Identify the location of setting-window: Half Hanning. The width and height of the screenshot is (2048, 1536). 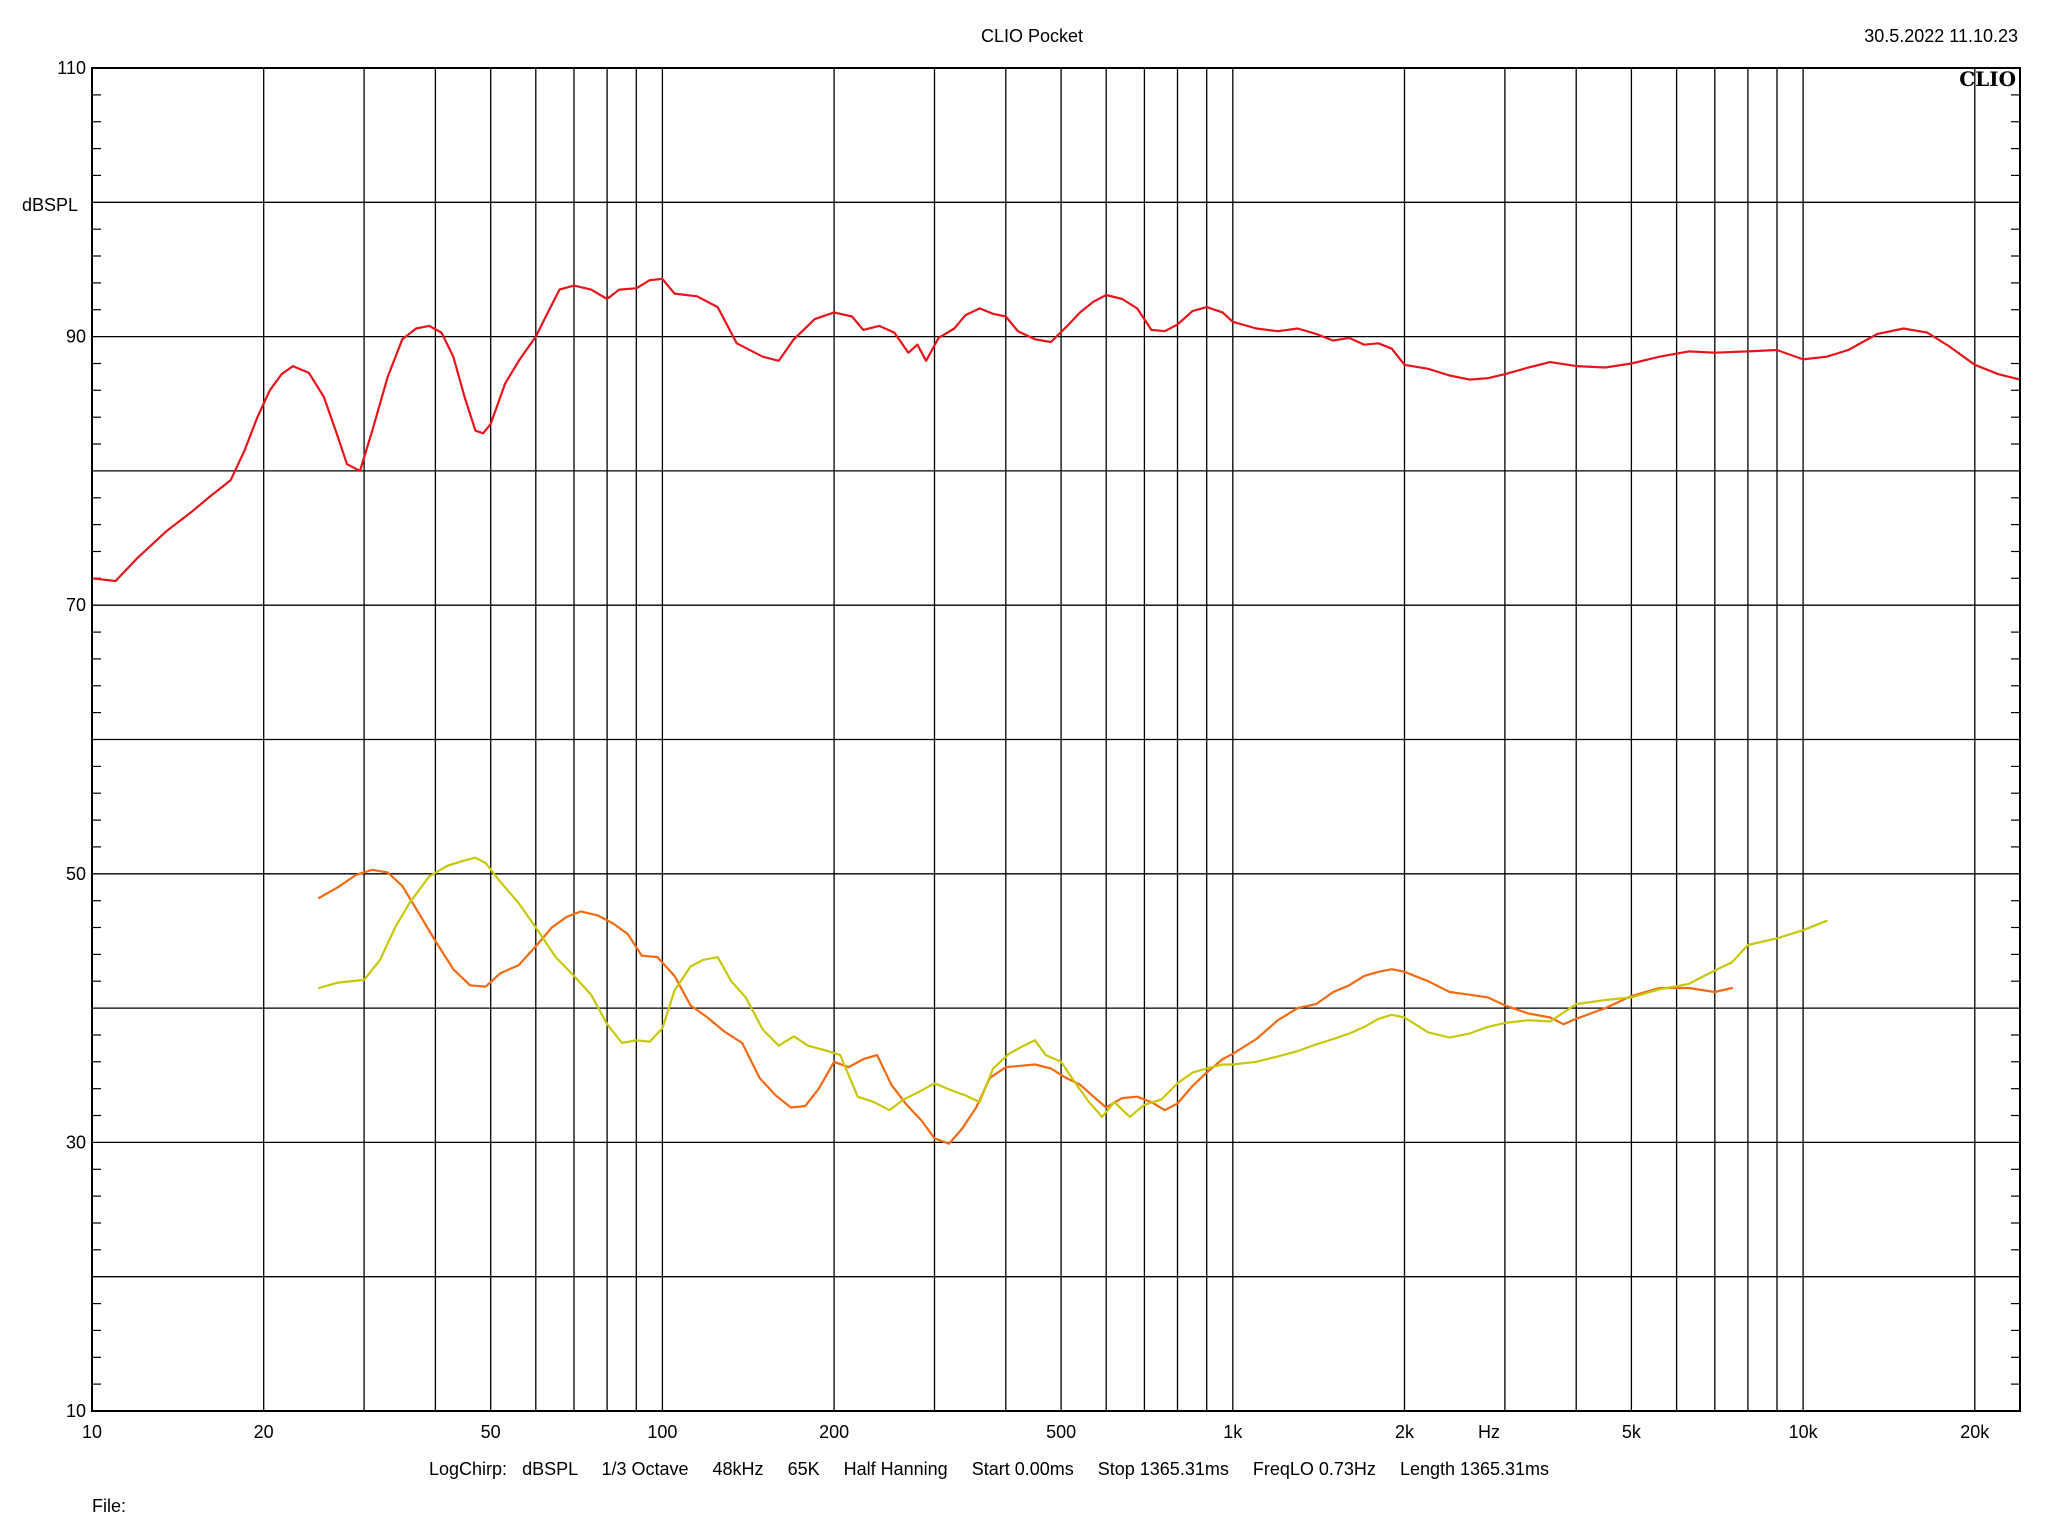
(896, 1469).